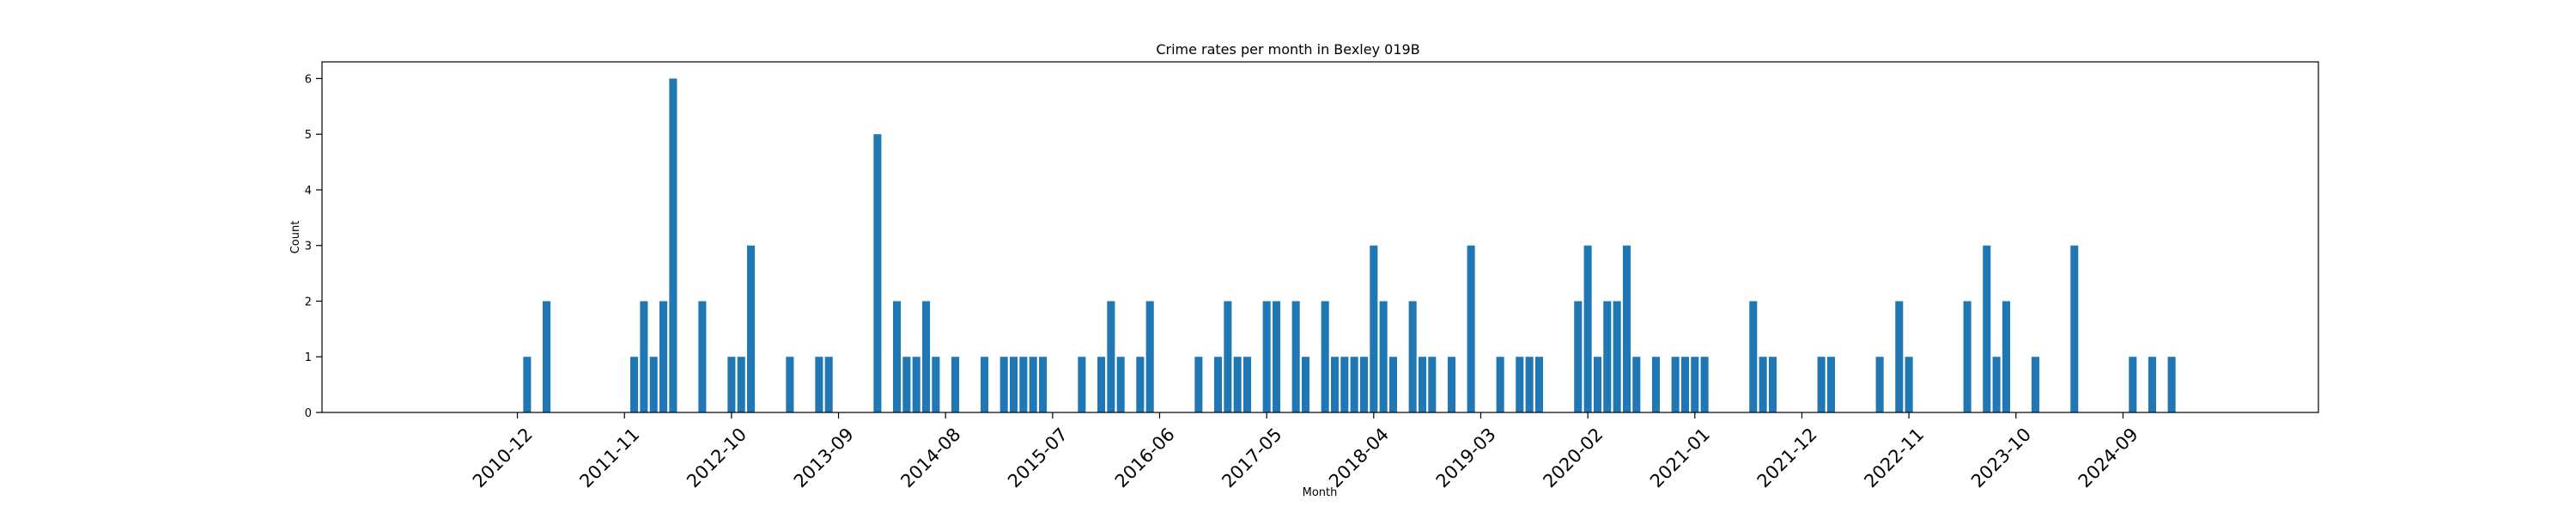  Describe the element at coordinates (308, 79) in the screenshot. I see `y-tick-label: 6` at that location.